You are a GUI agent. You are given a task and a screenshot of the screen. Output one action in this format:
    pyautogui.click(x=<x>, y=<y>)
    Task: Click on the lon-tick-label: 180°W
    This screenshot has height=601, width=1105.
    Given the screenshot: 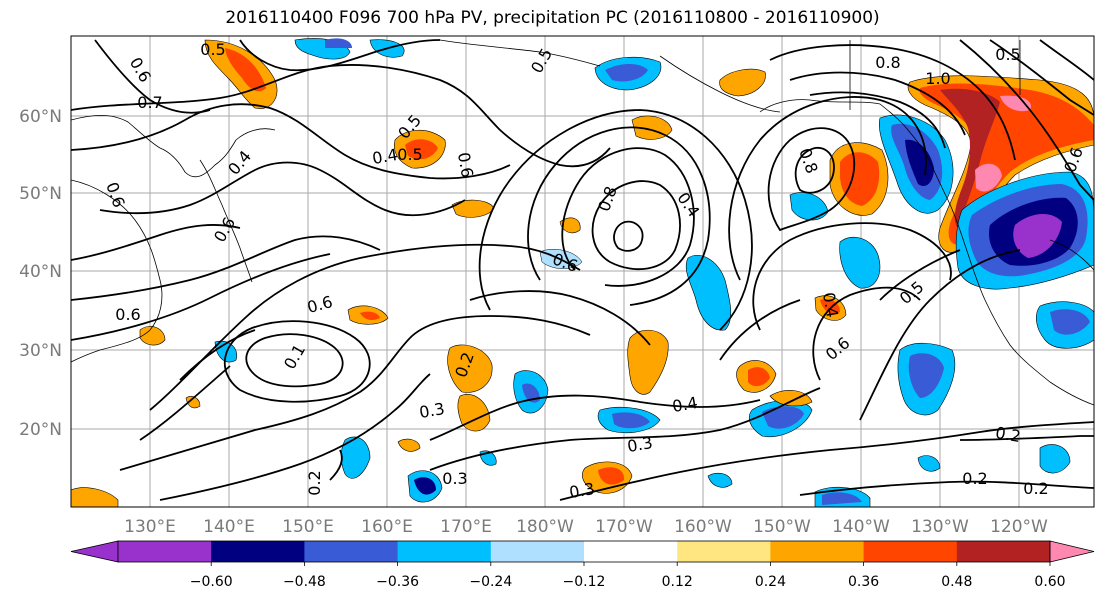 What is the action you would take?
    pyautogui.click(x=545, y=527)
    